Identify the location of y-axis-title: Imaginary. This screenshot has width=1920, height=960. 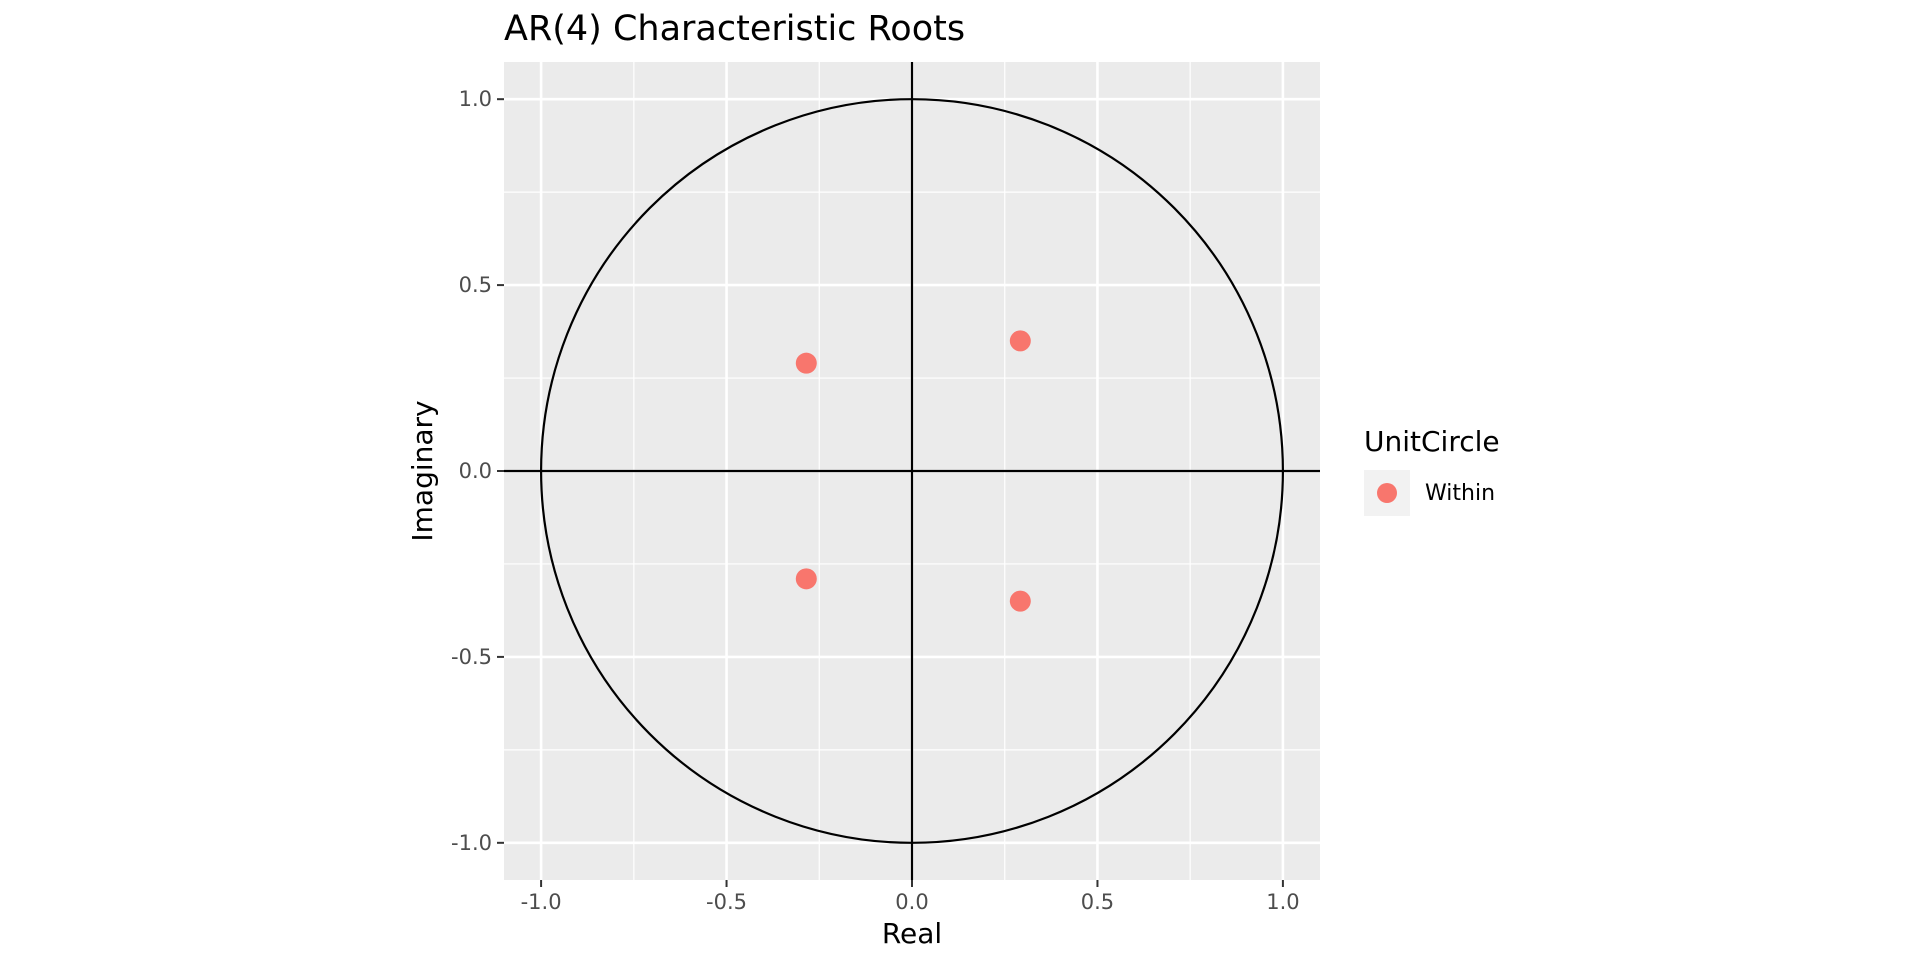
(422, 470).